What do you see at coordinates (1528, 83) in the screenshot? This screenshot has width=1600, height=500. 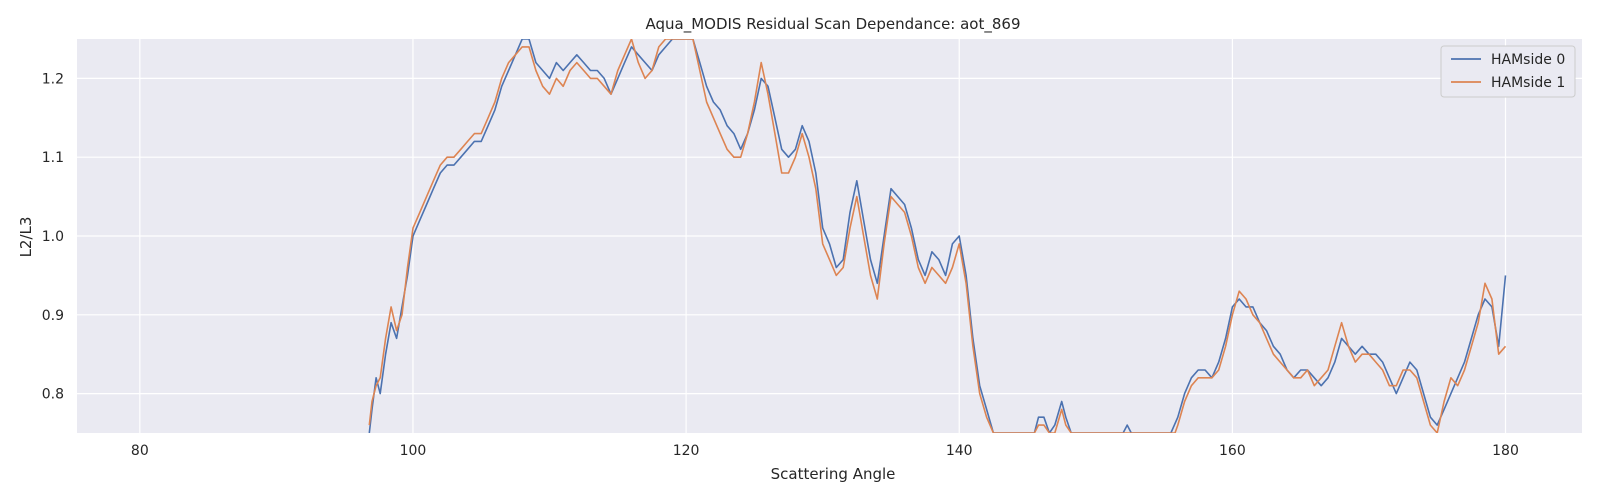 I see `legend-label-hamside-1: HAMside 1` at bounding box center [1528, 83].